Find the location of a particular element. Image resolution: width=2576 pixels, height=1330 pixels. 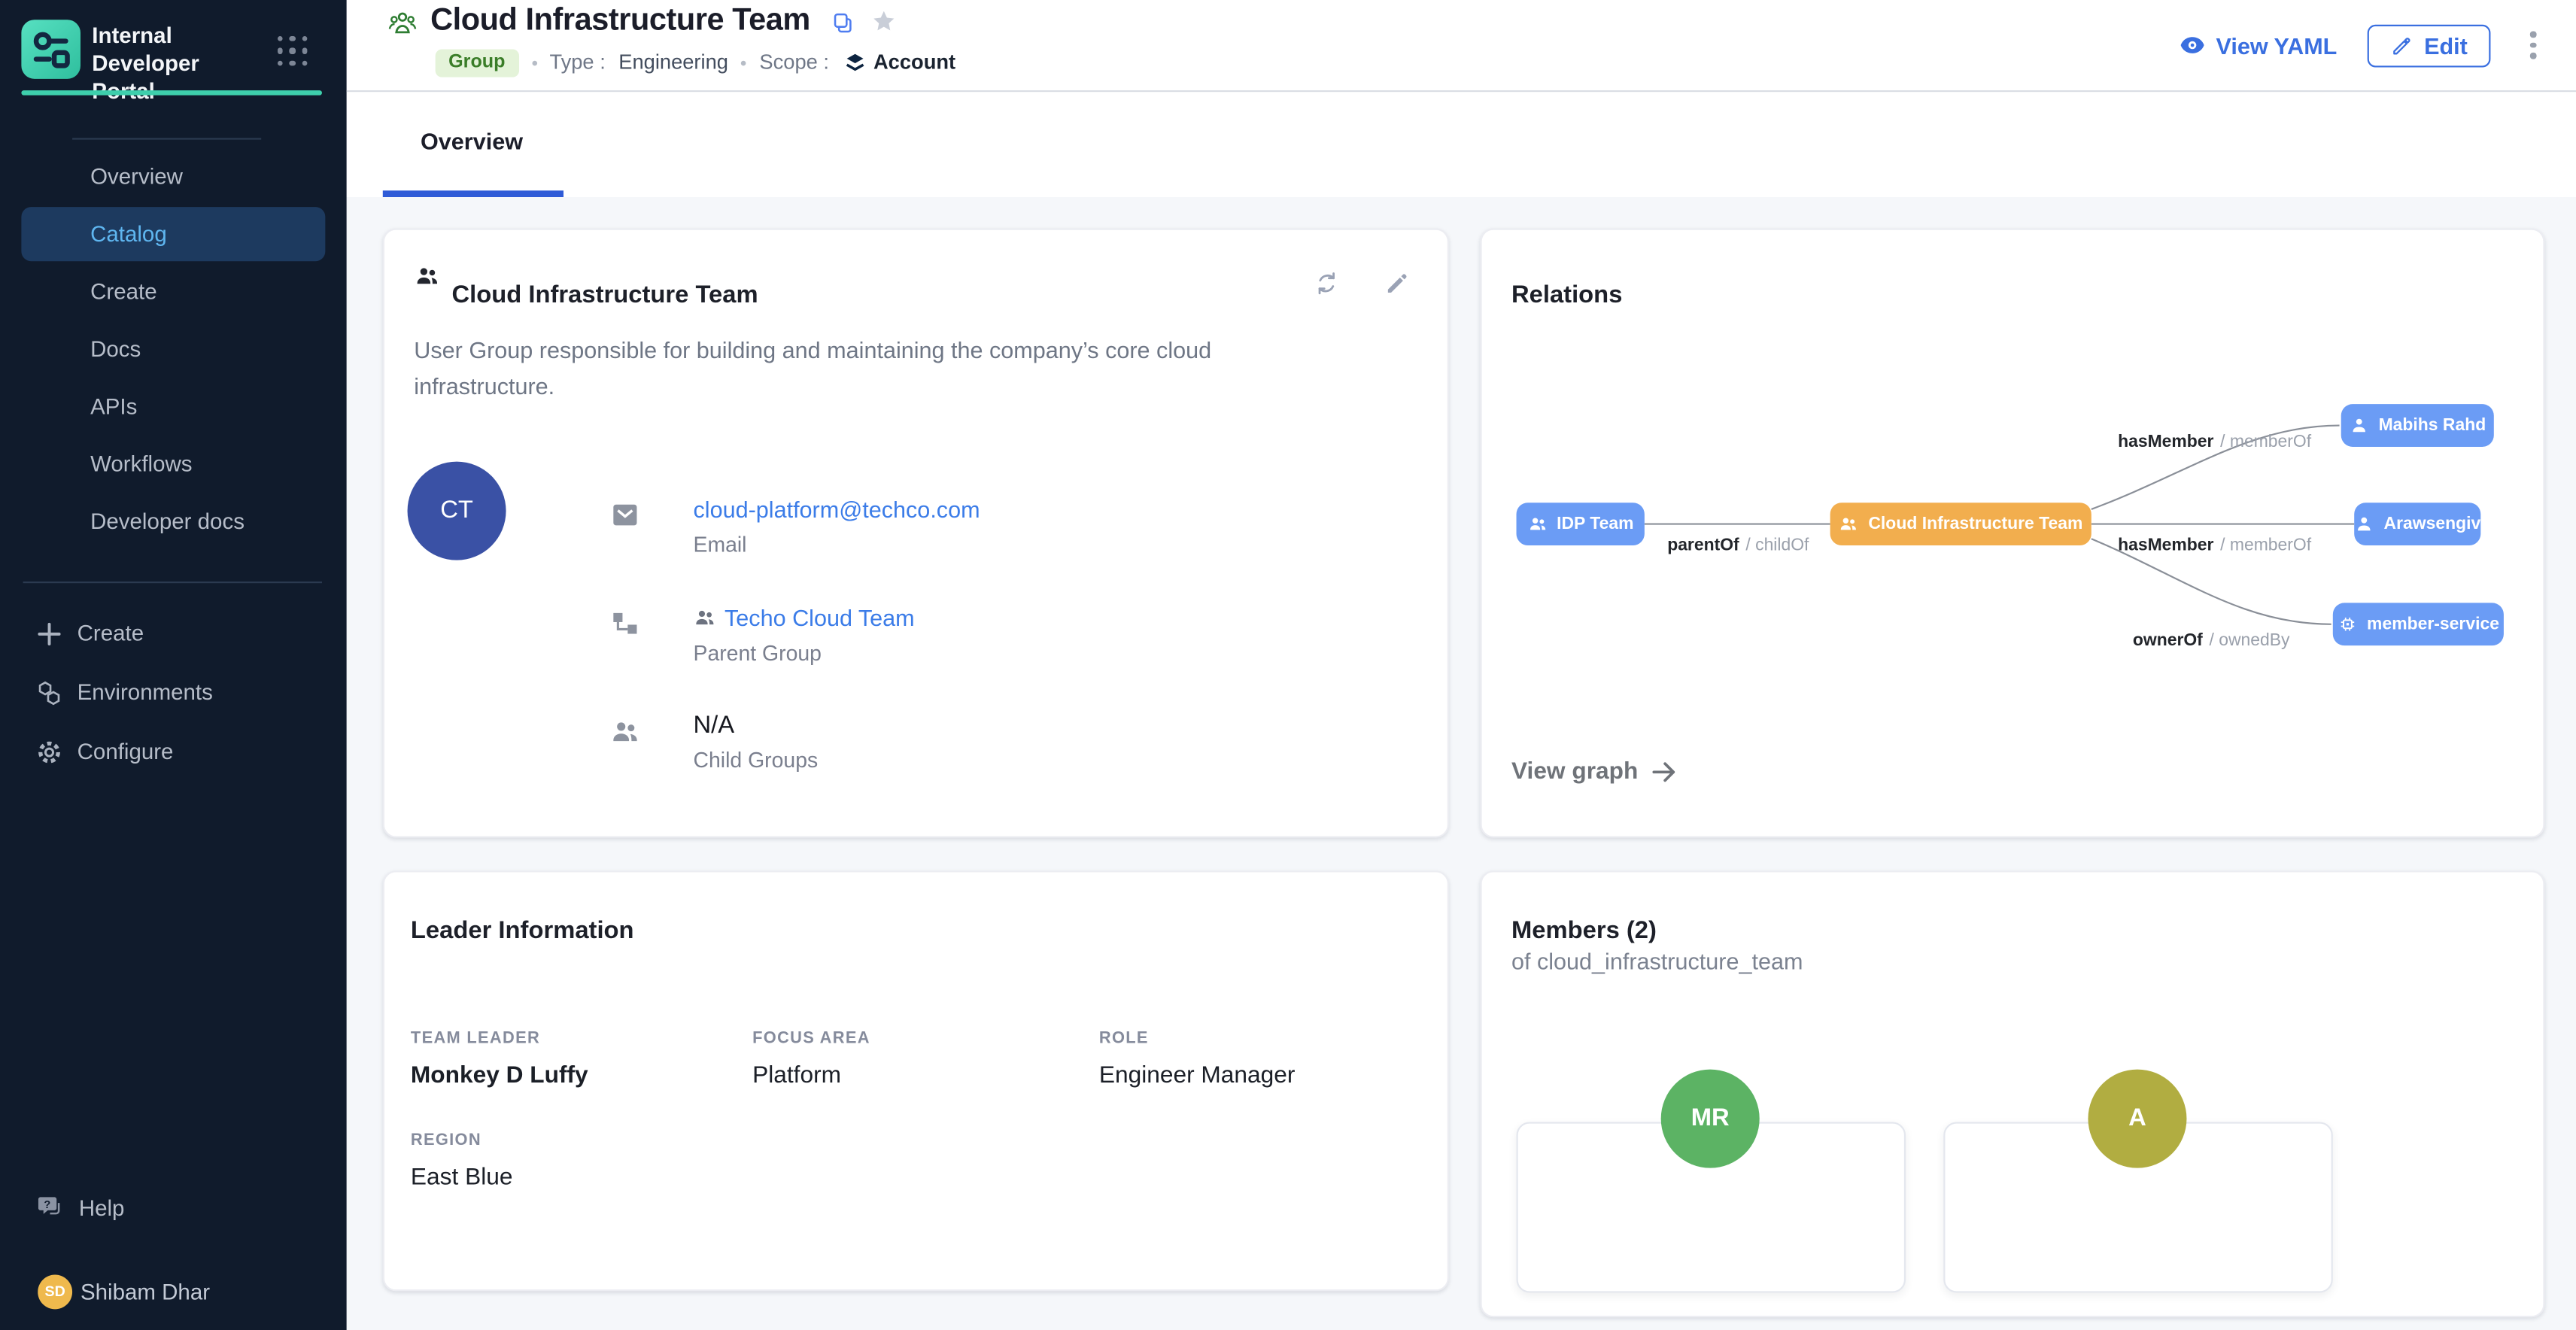

tab-bar: Overview is located at coordinates (1461, 145).